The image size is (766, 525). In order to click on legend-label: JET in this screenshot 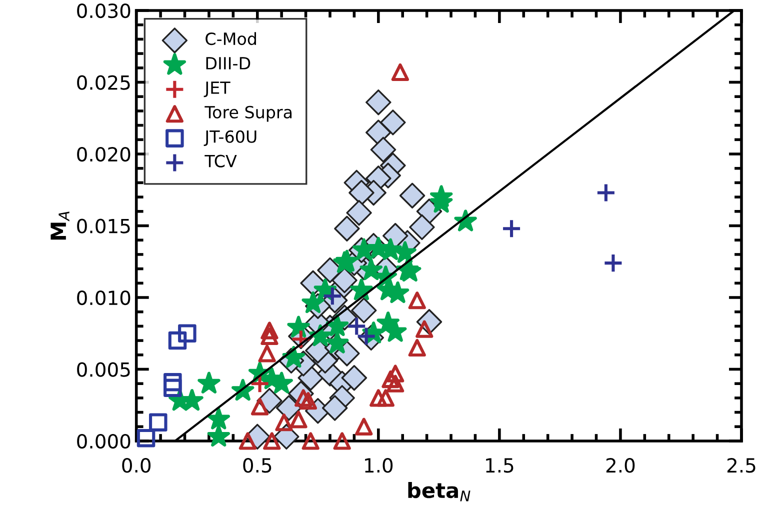, I will do `click(217, 90)`.